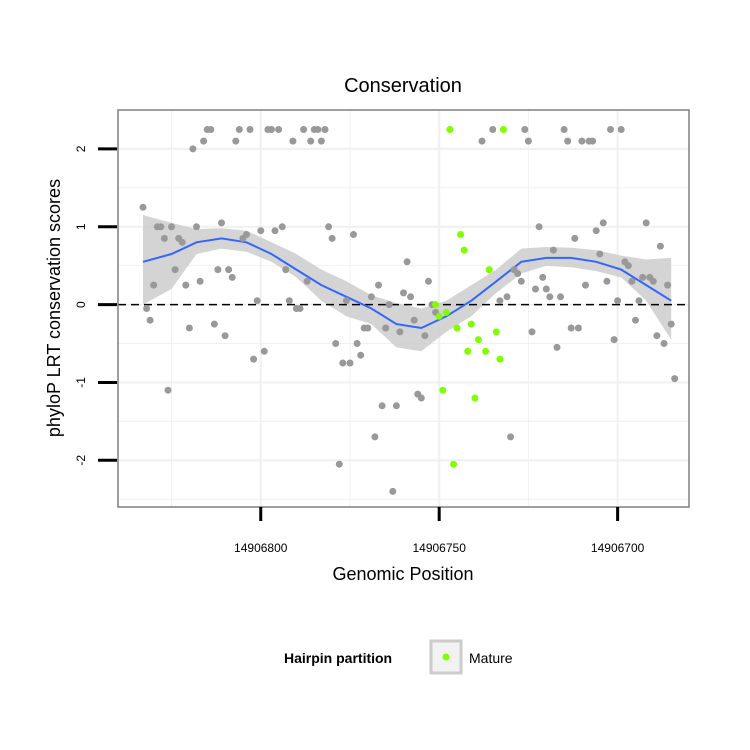 Image resolution: width=750 pixels, height=750 pixels. I want to click on x-axis-title: Genomic Position, so click(402, 574).